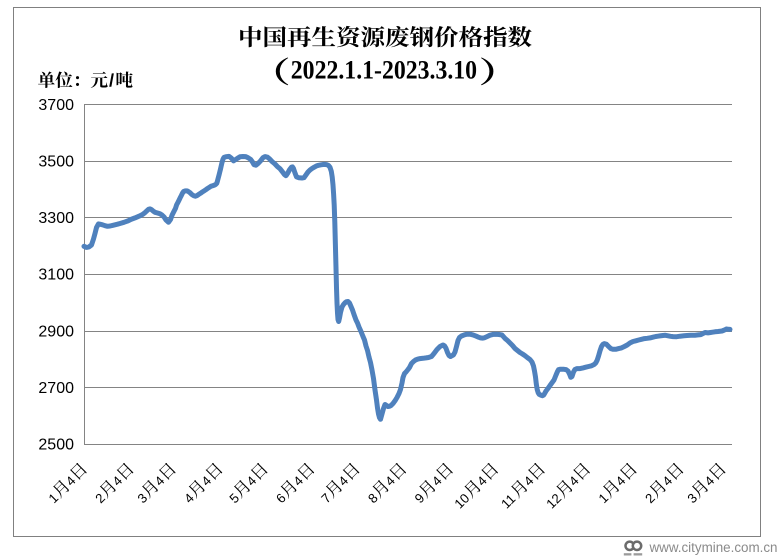 The height and width of the screenshot is (559, 777). What do you see at coordinates (713, 547) in the screenshot?
I see `svg-text: www.citymine.com.cn` at bounding box center [713, 547].